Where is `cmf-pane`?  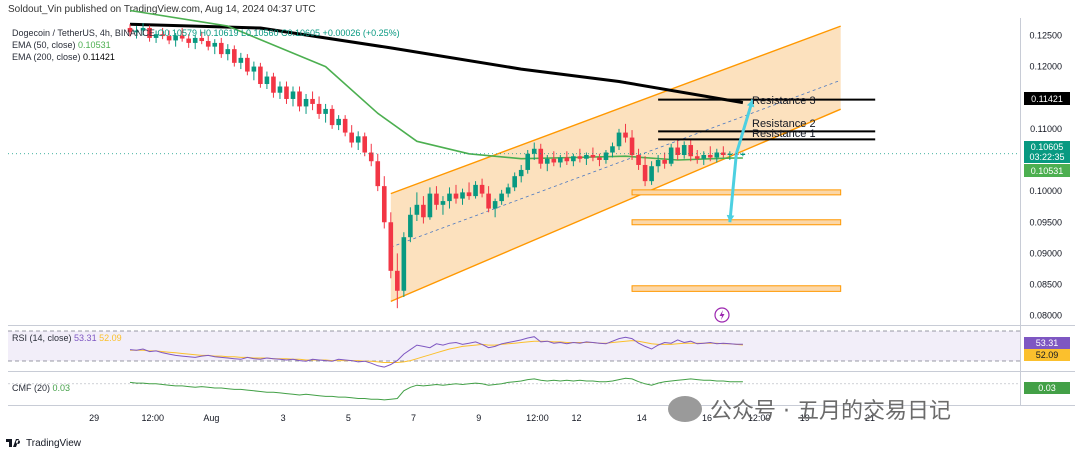 cmf-pane is located at coordinates (514, 388).